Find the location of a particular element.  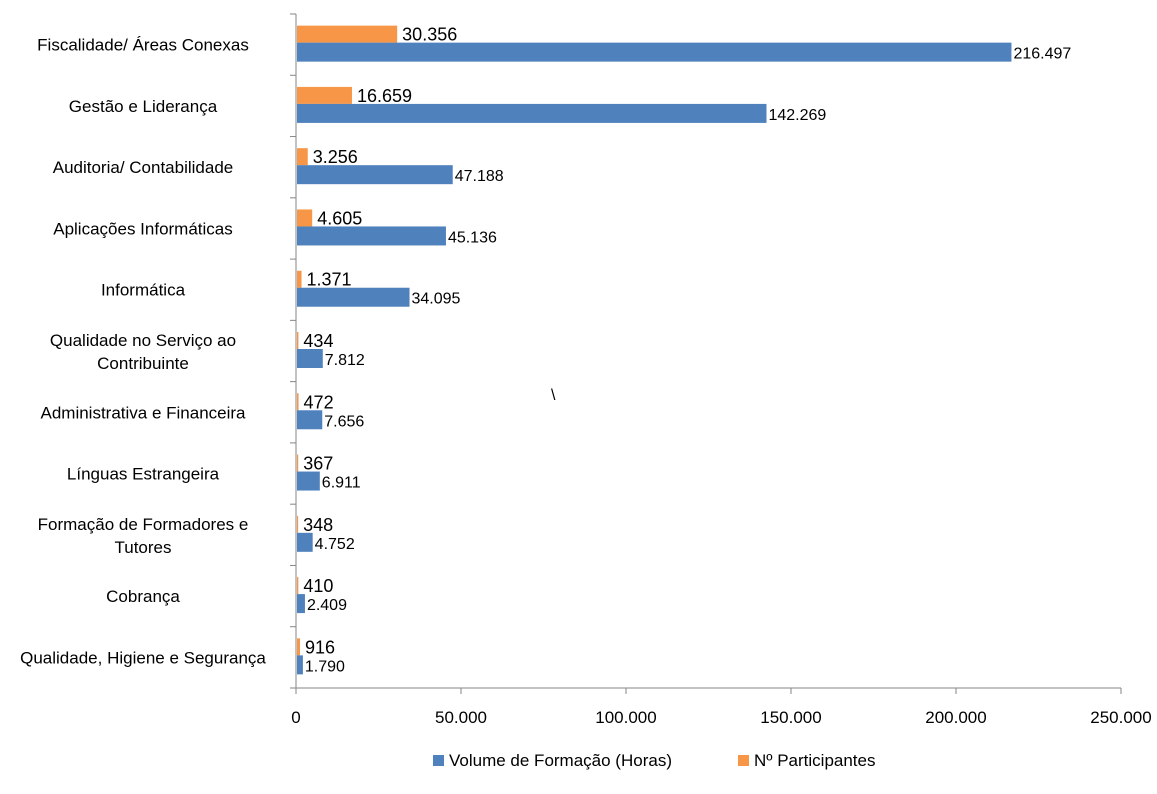

stray-annotation: \ is located at coordinates (553, 395).